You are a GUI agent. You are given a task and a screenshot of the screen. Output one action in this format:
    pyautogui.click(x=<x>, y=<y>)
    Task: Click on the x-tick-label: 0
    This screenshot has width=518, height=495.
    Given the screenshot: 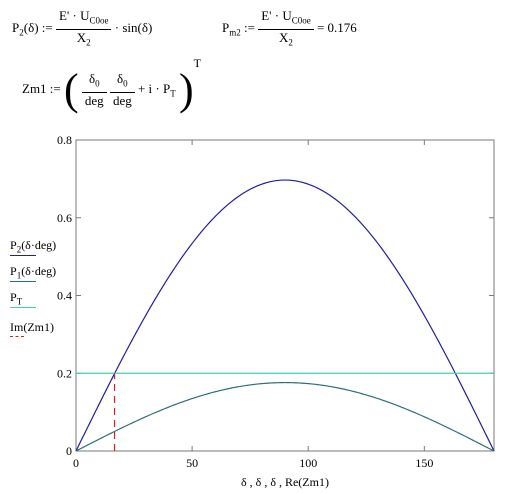 What is the action you would take?
    pyautogui.click(x=76, y=463)
    